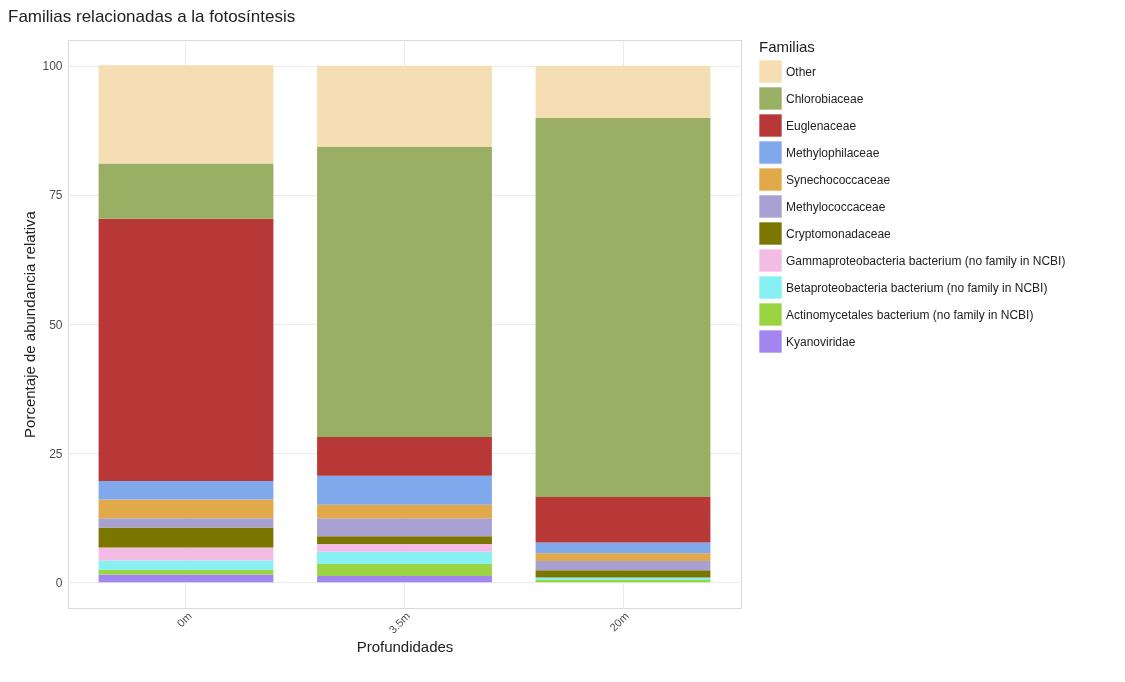  I want to click on legend-label: Actinomycetales bacterium (no family in NCBI), so click(910, 314).